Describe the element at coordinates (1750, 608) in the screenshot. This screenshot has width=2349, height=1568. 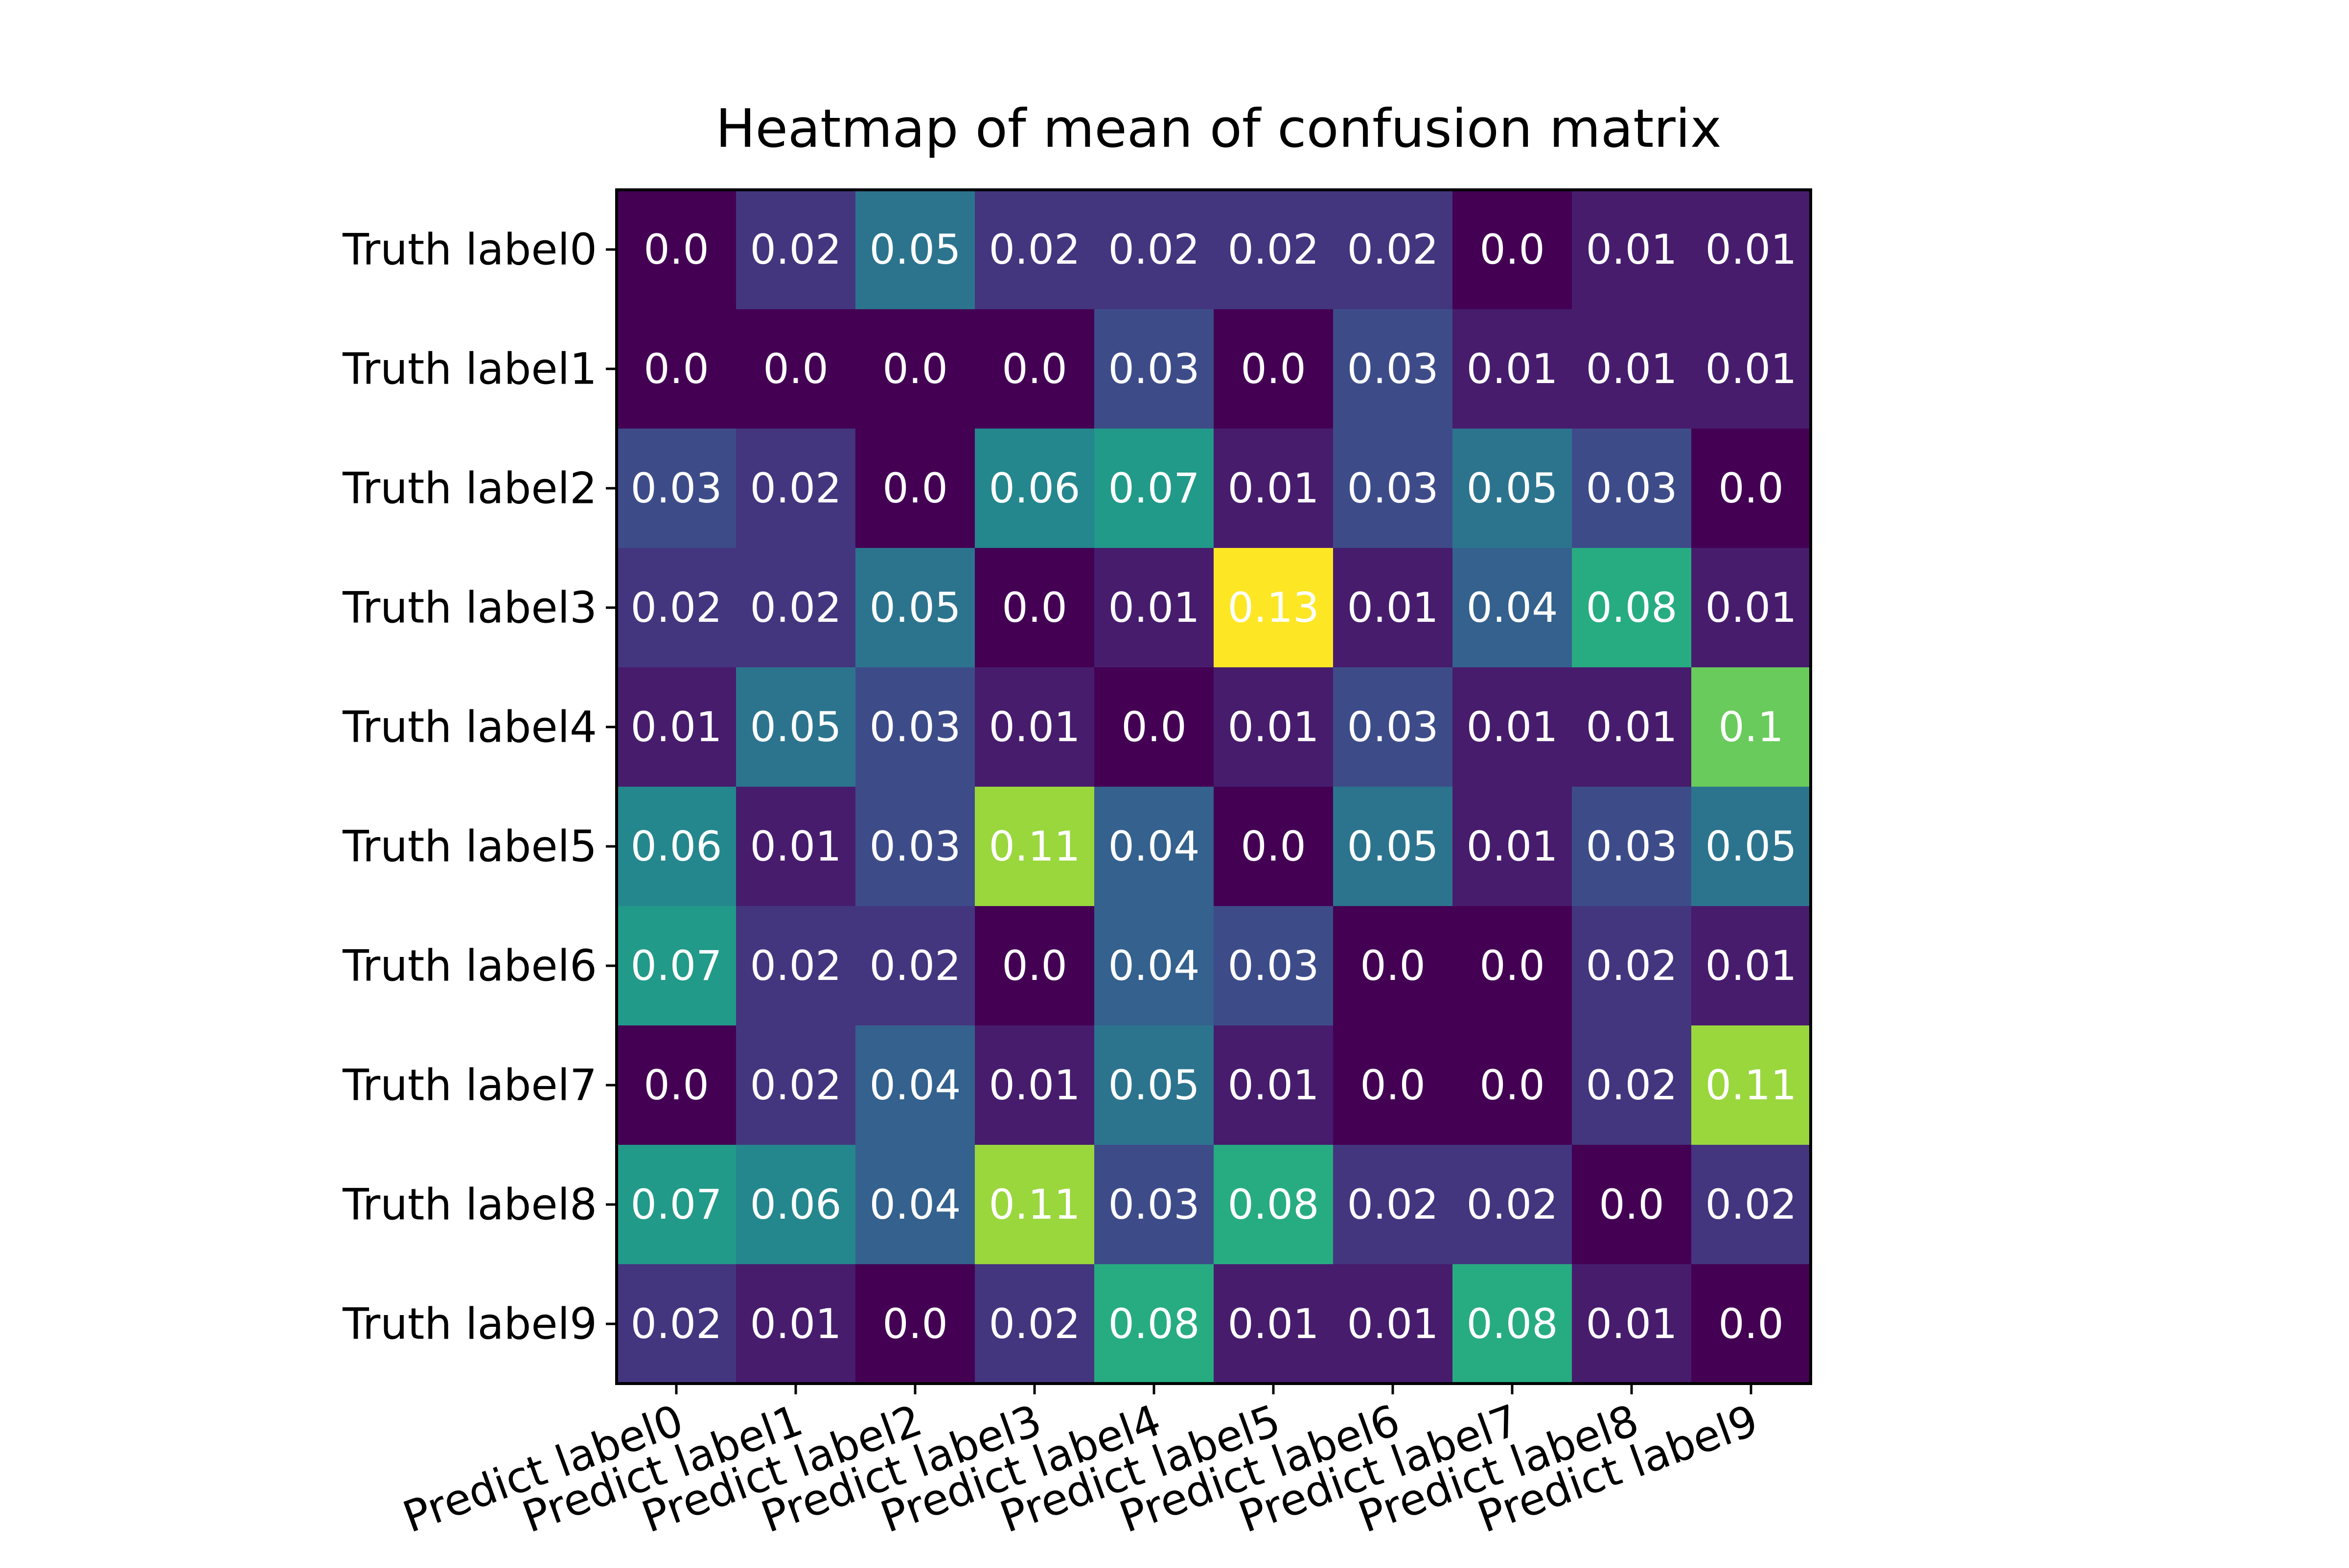
I see `cell-value-label-r3-c9: 0.01` at that location.